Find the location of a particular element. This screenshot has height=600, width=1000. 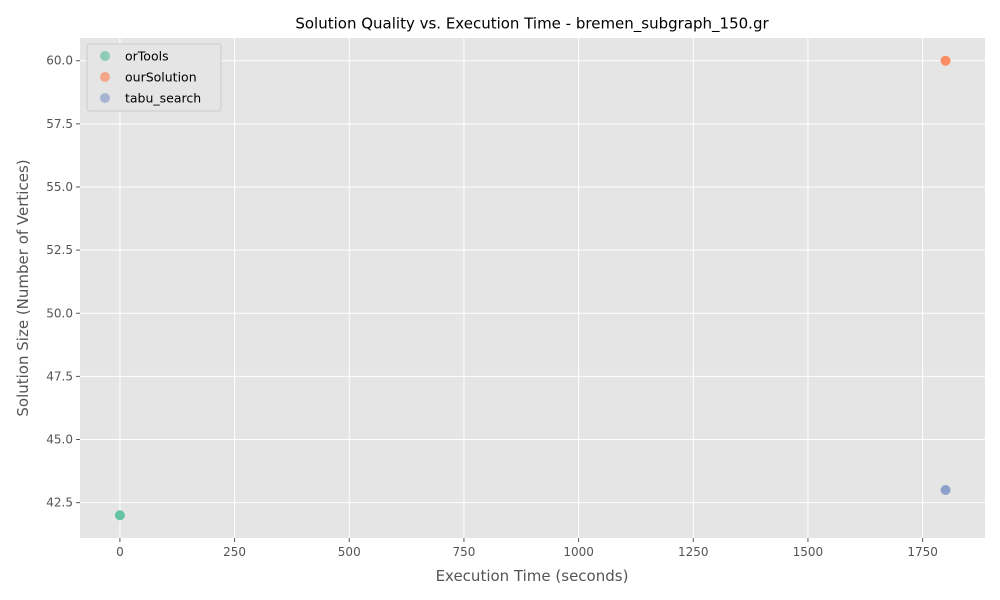

legend-frame is located at coordinates (154, 77).